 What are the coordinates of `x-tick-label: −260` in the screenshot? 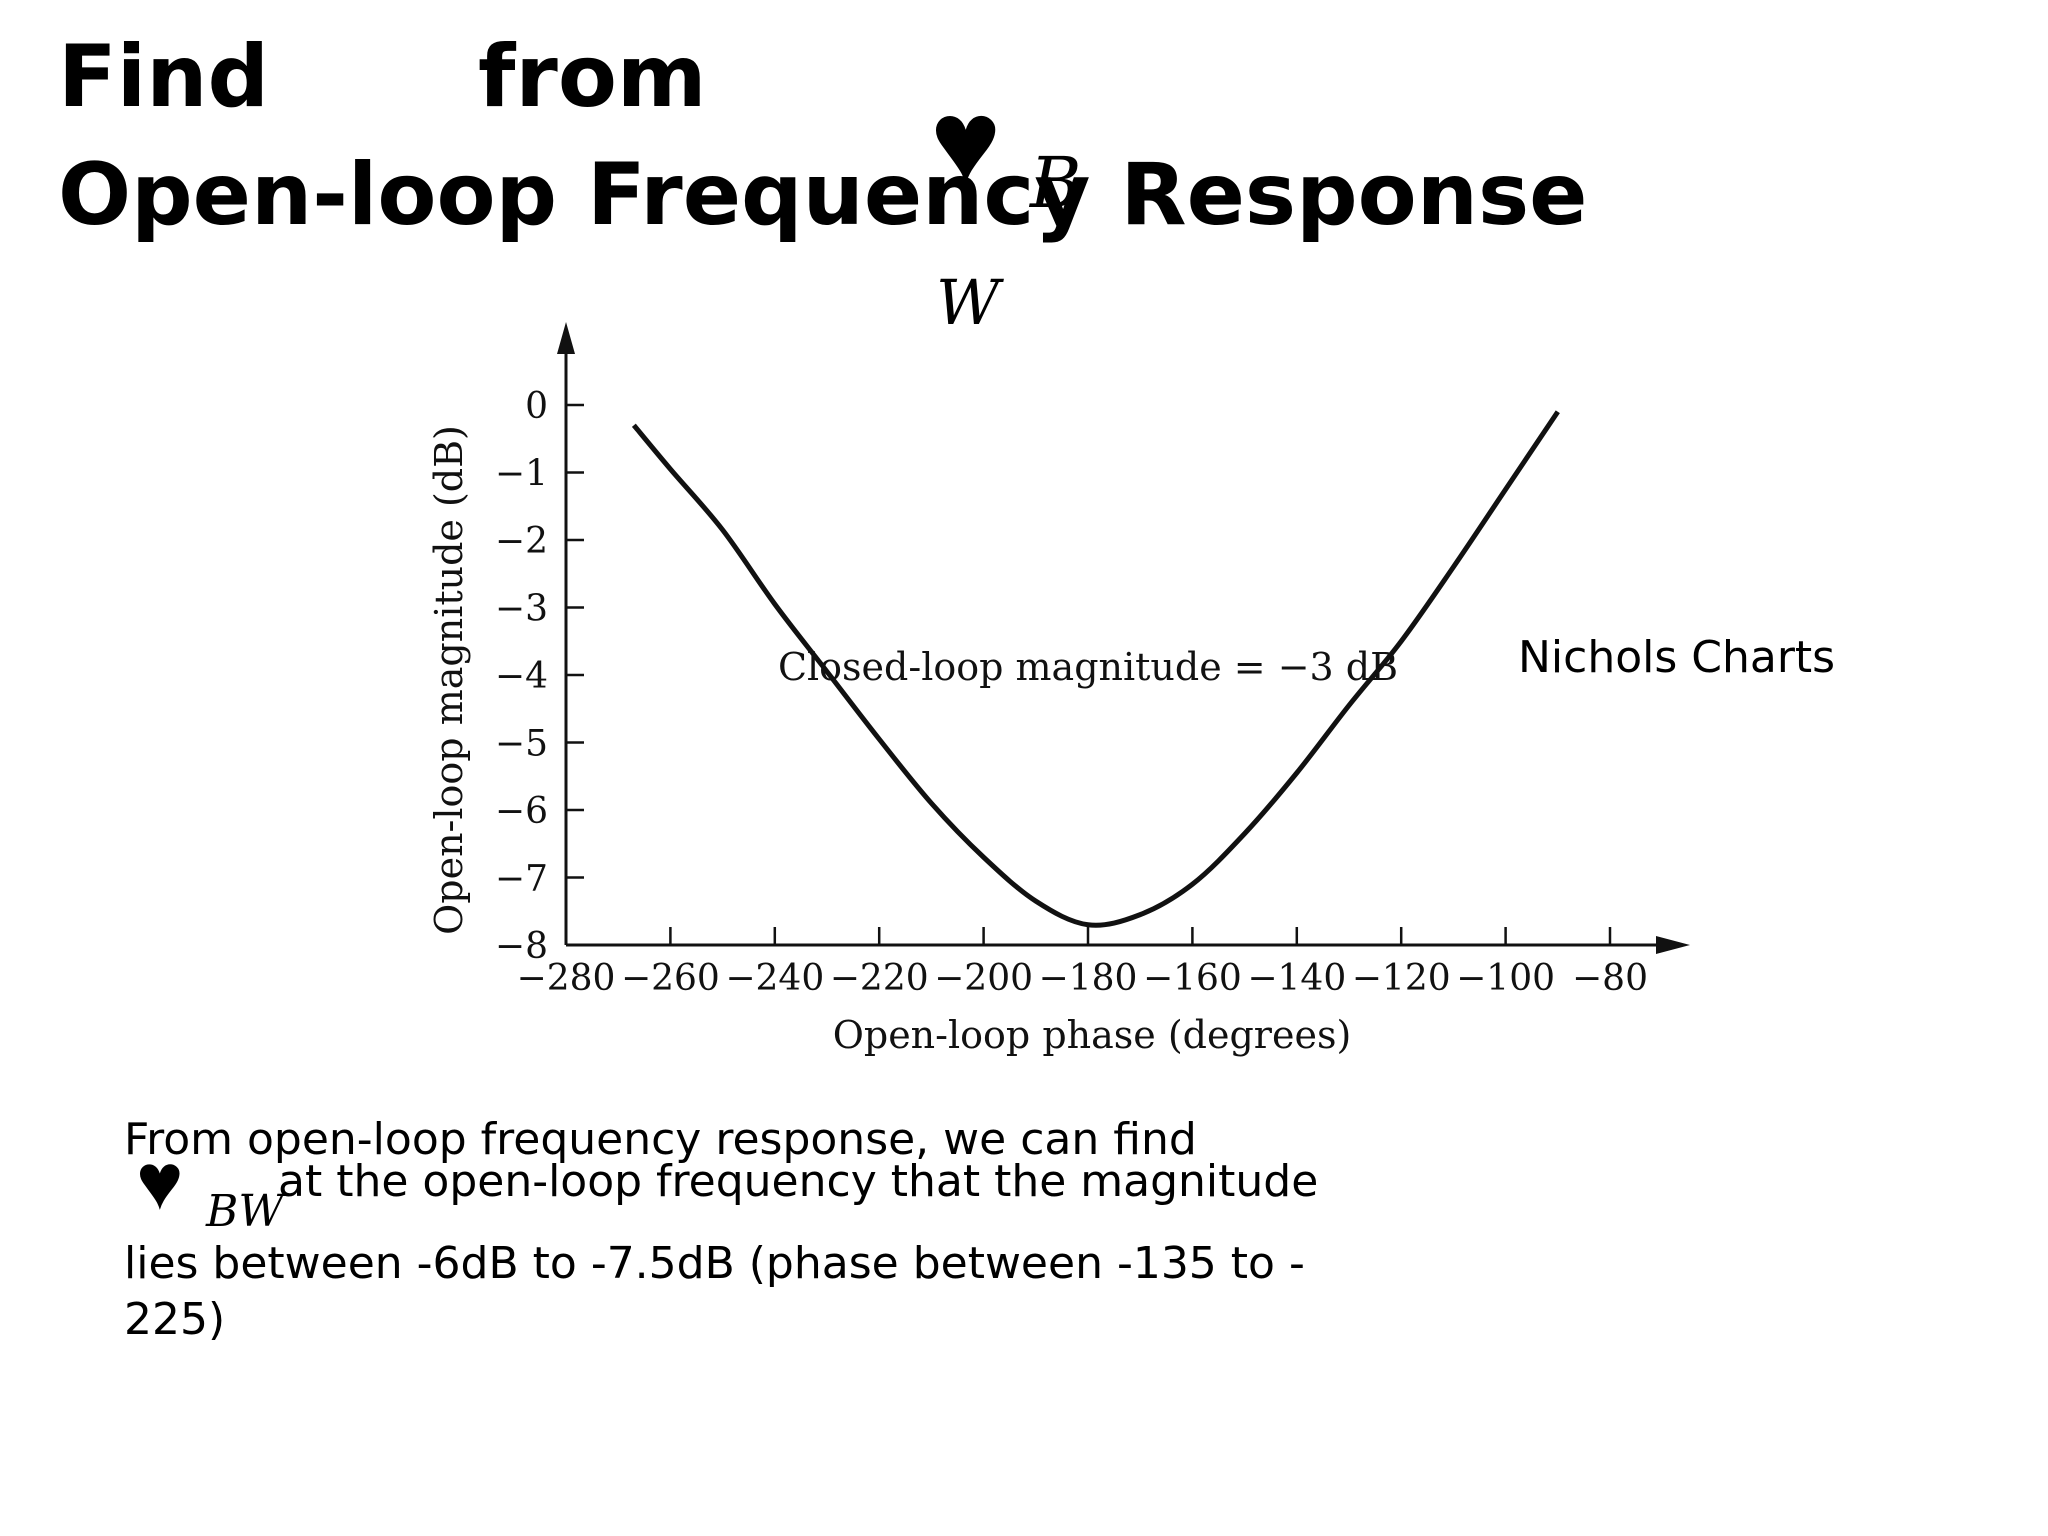 It's located at (670, 978).